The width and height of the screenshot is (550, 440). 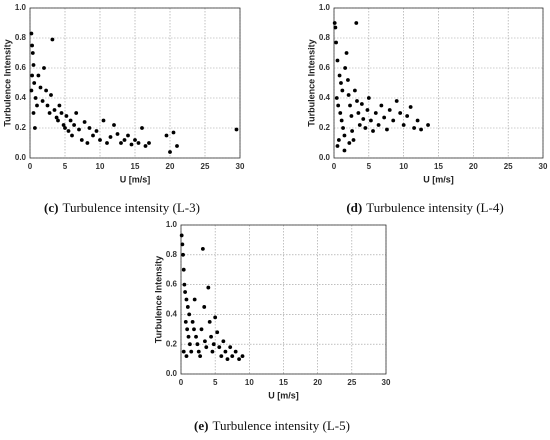 I want to click on y-tick-label: 0.8, so click(x=325, y=37).